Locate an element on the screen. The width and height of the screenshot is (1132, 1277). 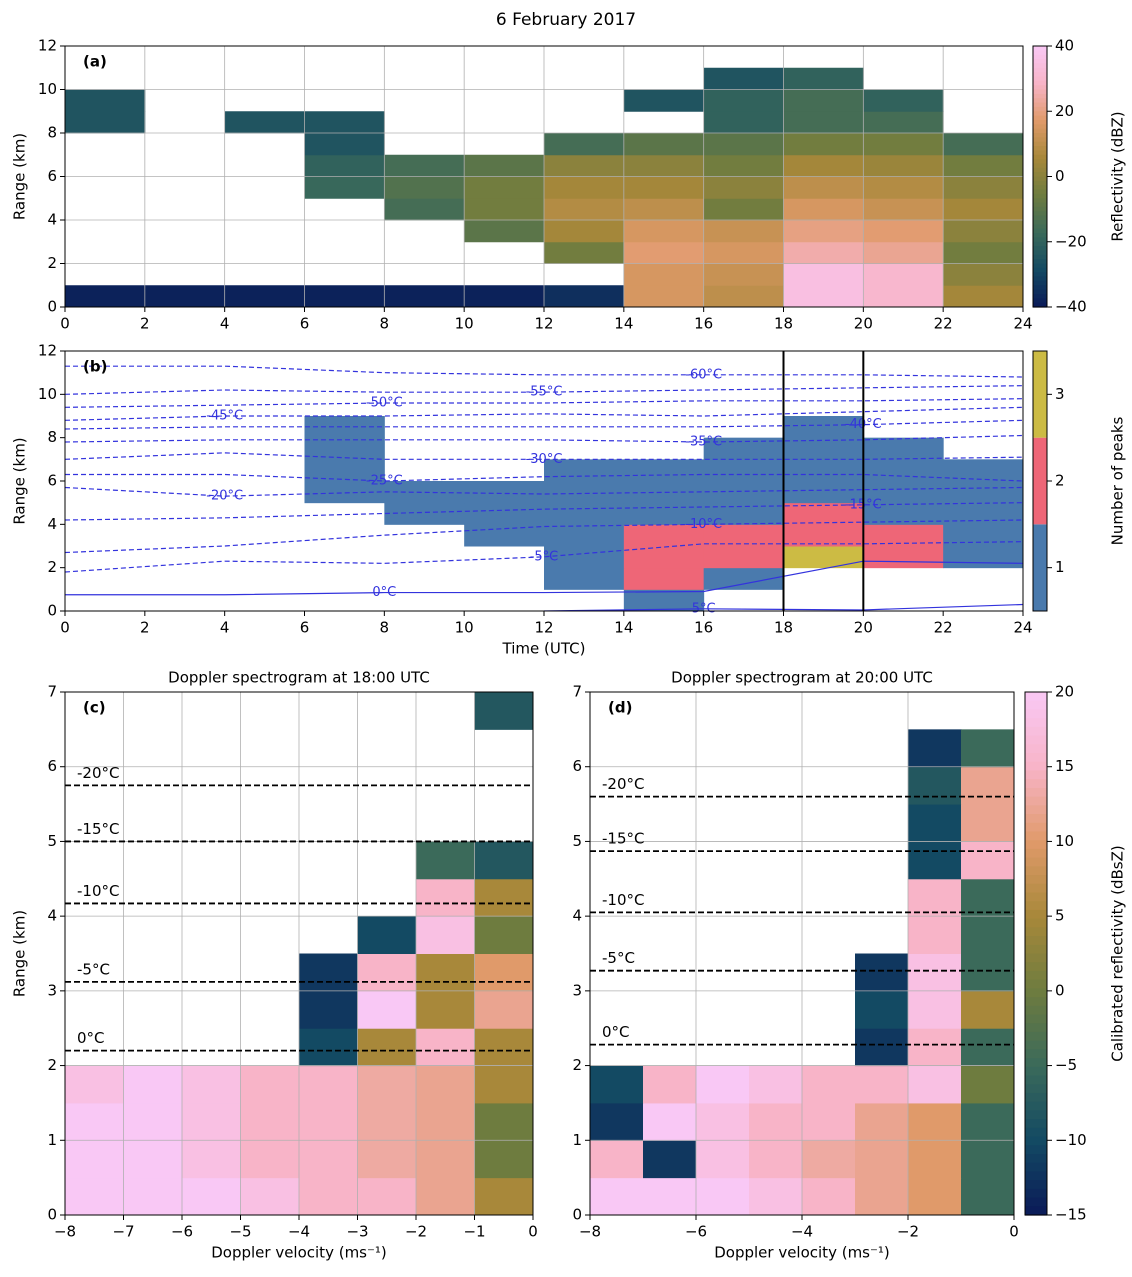
x-tick-label: 2 is located at coordinates (145, 324).